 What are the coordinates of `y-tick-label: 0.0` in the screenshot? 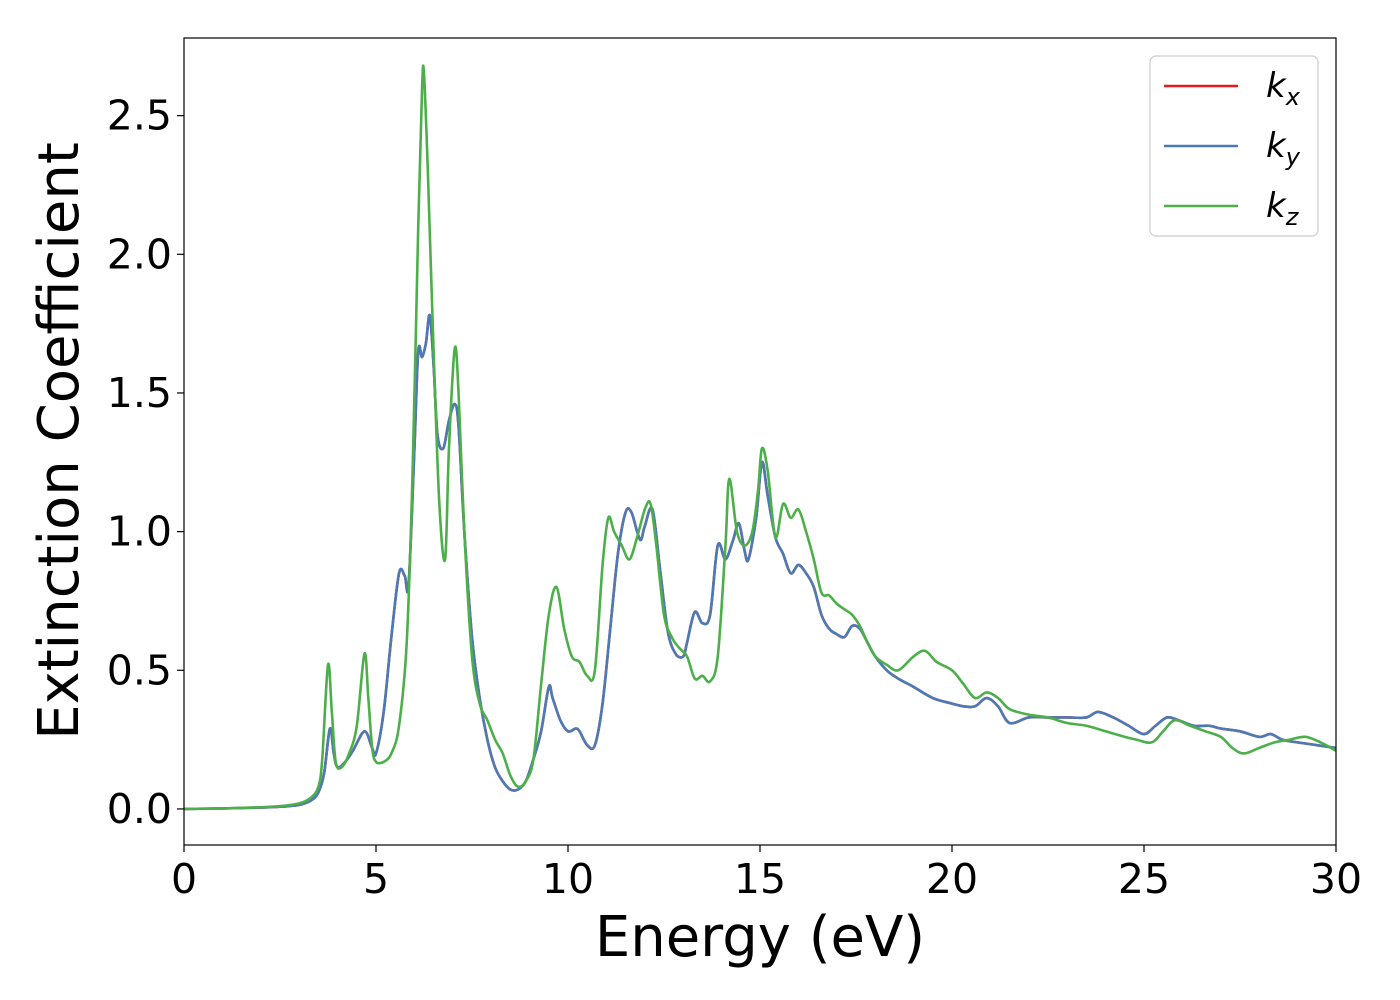 It's located at (139, 809).